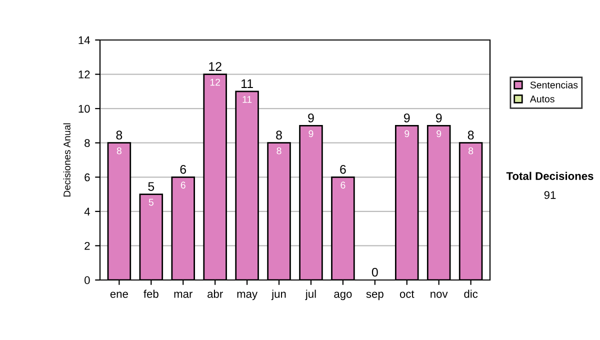 The image size is (600, 340). I want to click on y-tick-label: 12, so click(84, 74).